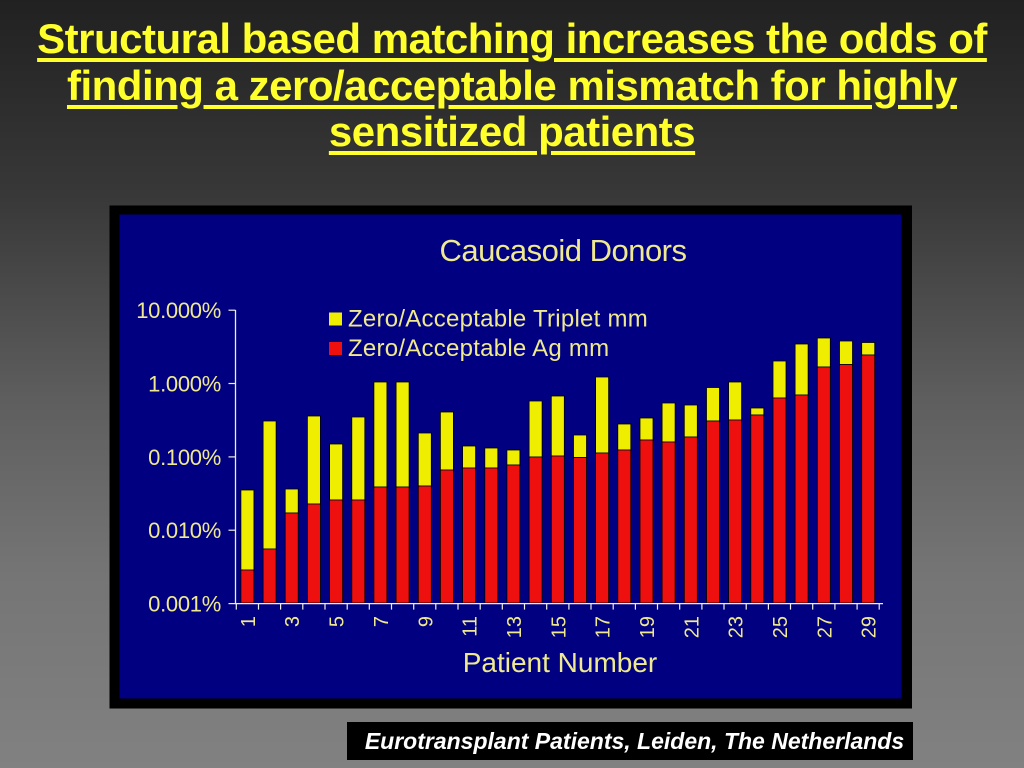 The height and width of the screenshot is (768, 1024). What do you see at coordinates (478, 348) in the screenshot?
I see `svg-text: Zero/Acceptable Ag mm` at bounding box center [478, 348].